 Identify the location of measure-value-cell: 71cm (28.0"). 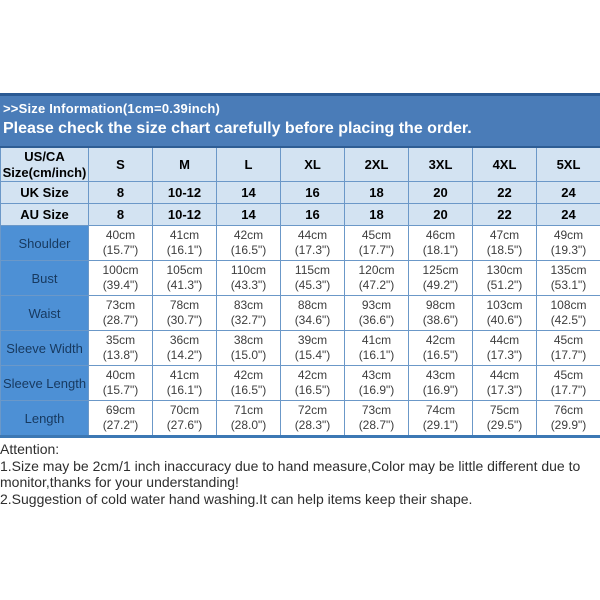
(248, 418).